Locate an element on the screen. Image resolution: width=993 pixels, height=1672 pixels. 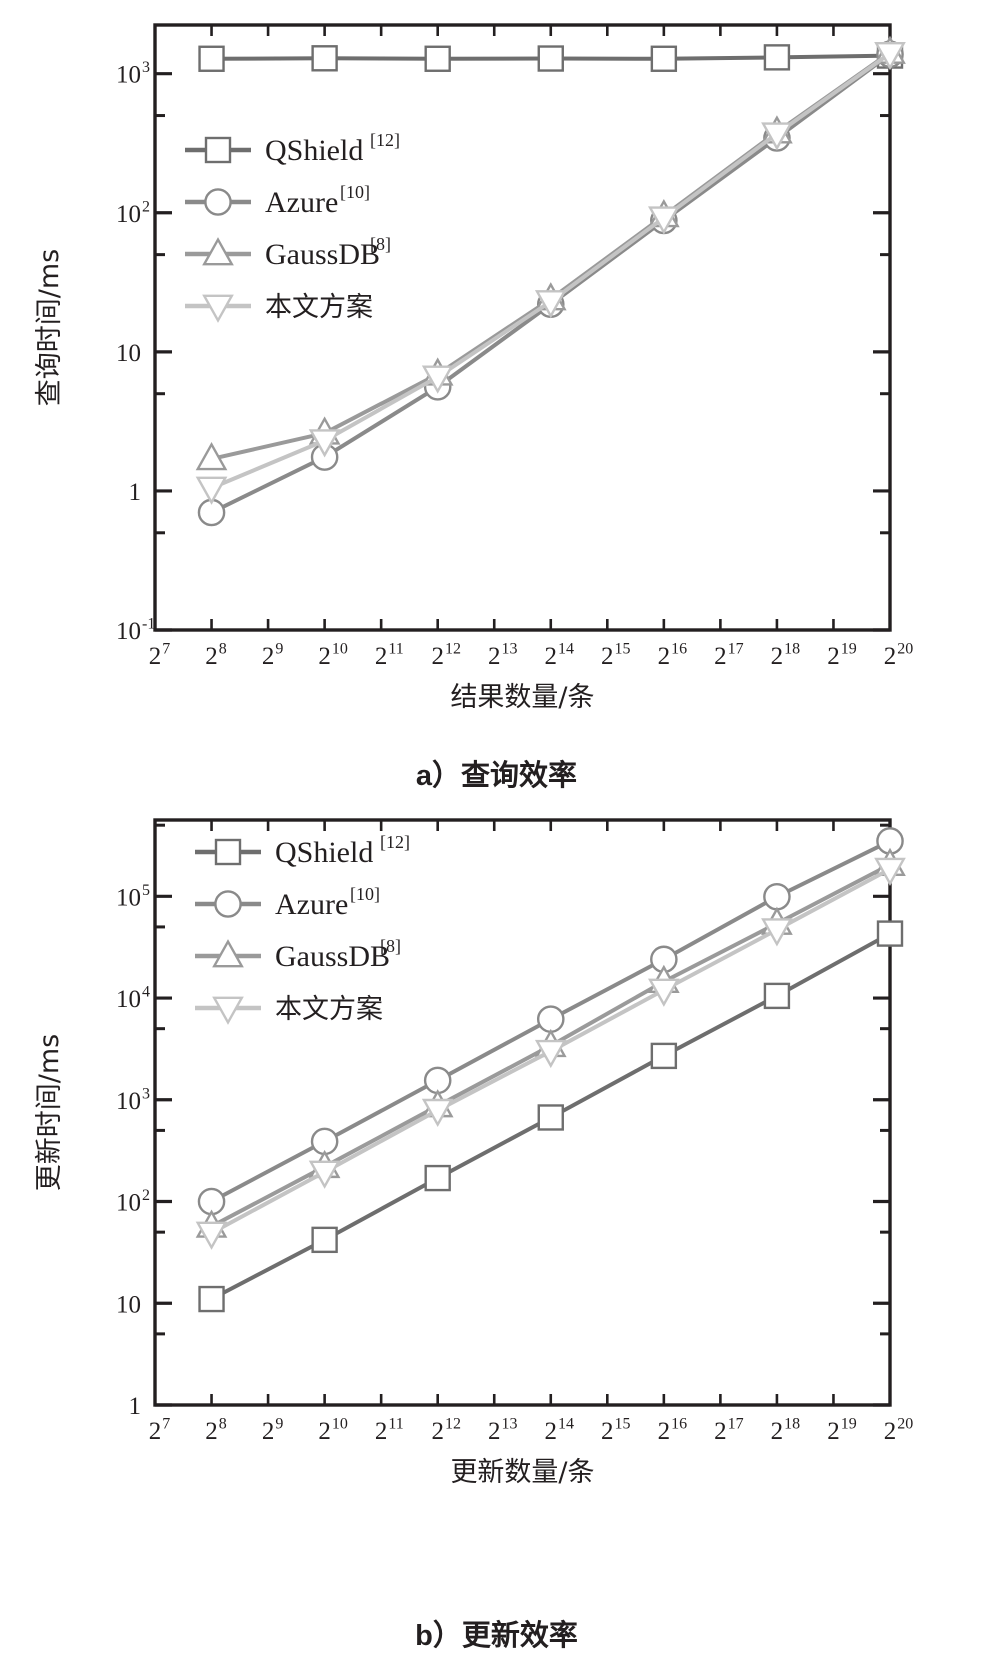
svg-text: 8 is located at coordinates (223, 1424).